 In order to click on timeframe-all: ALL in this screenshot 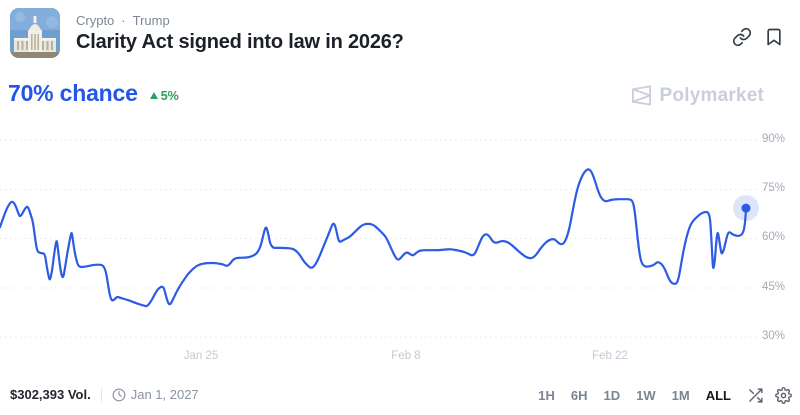, I will do `click(718, 395)`.